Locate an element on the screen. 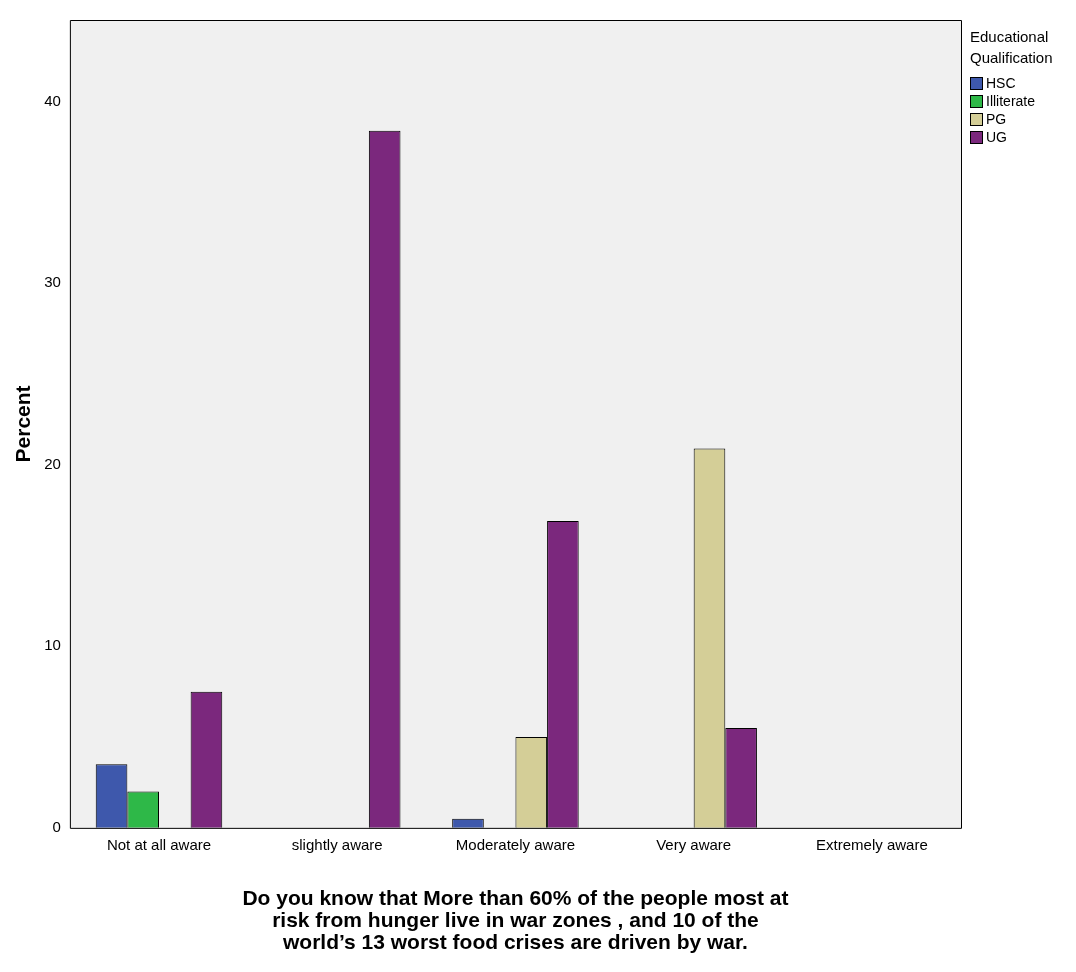 This screenshot has width=1076, height=972. y-tick-label: 10 is located at coordinates (52, 645).